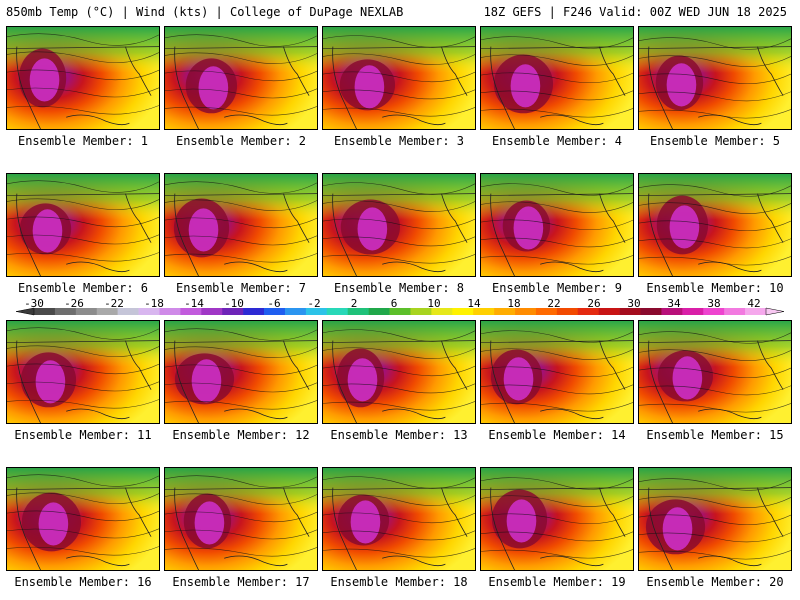 The height and width of the screenshot is (600, 800). Describe the element at coordinates (594, 303) in the screenshot. I see `colorbar-tick-label: 26` at that location.